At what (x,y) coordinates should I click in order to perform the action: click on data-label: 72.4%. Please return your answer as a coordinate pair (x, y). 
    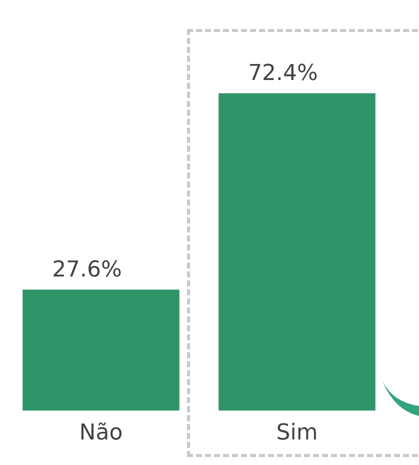
    Looking at the image, I should click on (283, 73).